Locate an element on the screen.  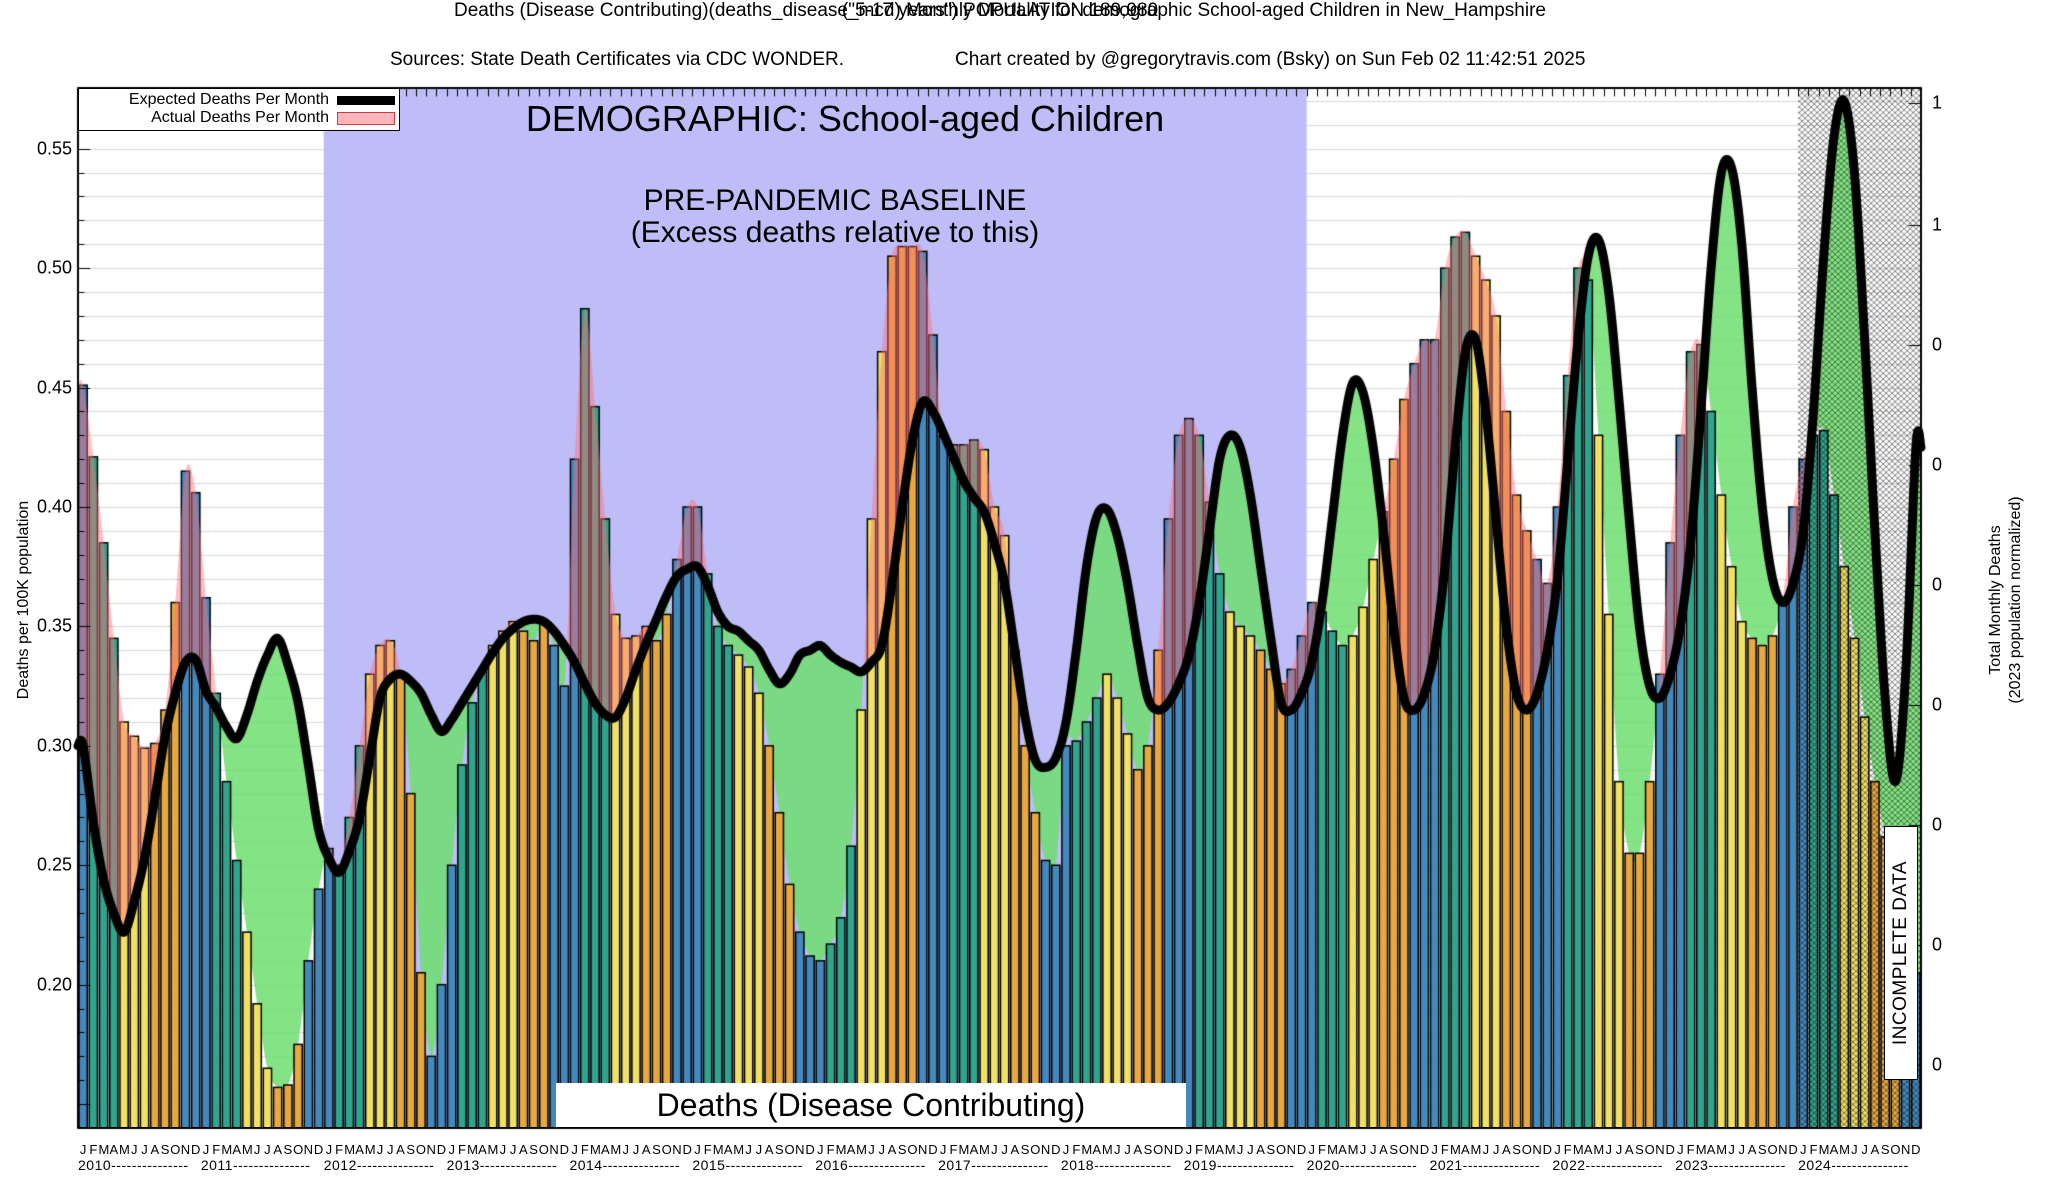
year-label: 2012--------------- is located at coordinates (379, 1165).